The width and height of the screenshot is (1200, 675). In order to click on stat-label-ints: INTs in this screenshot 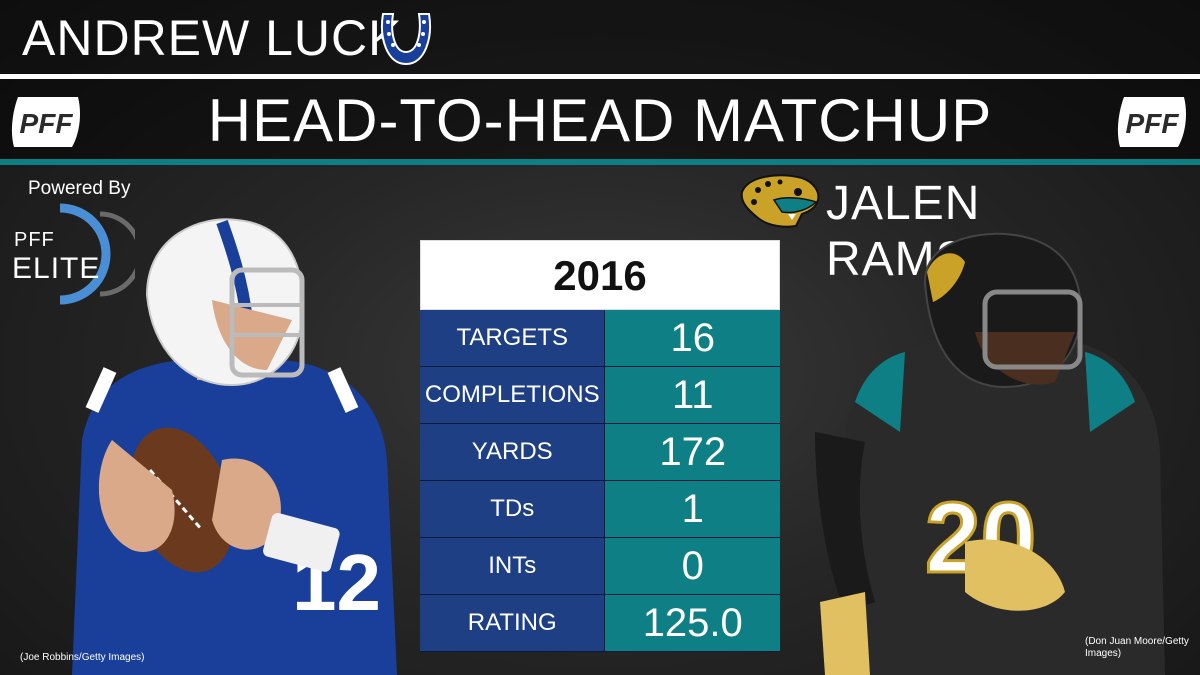, I will do `click(513, 566)`.